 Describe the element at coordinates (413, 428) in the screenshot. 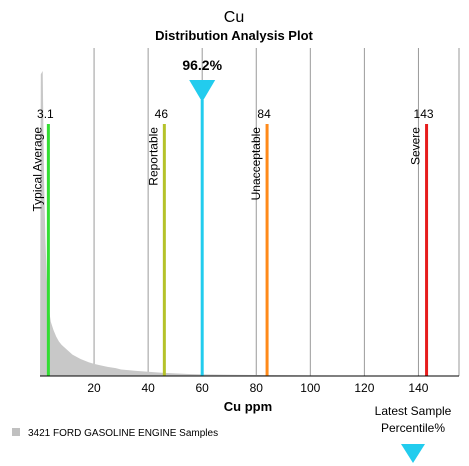

I see `latest-sample-caption-line2: Percentile%` at that location.